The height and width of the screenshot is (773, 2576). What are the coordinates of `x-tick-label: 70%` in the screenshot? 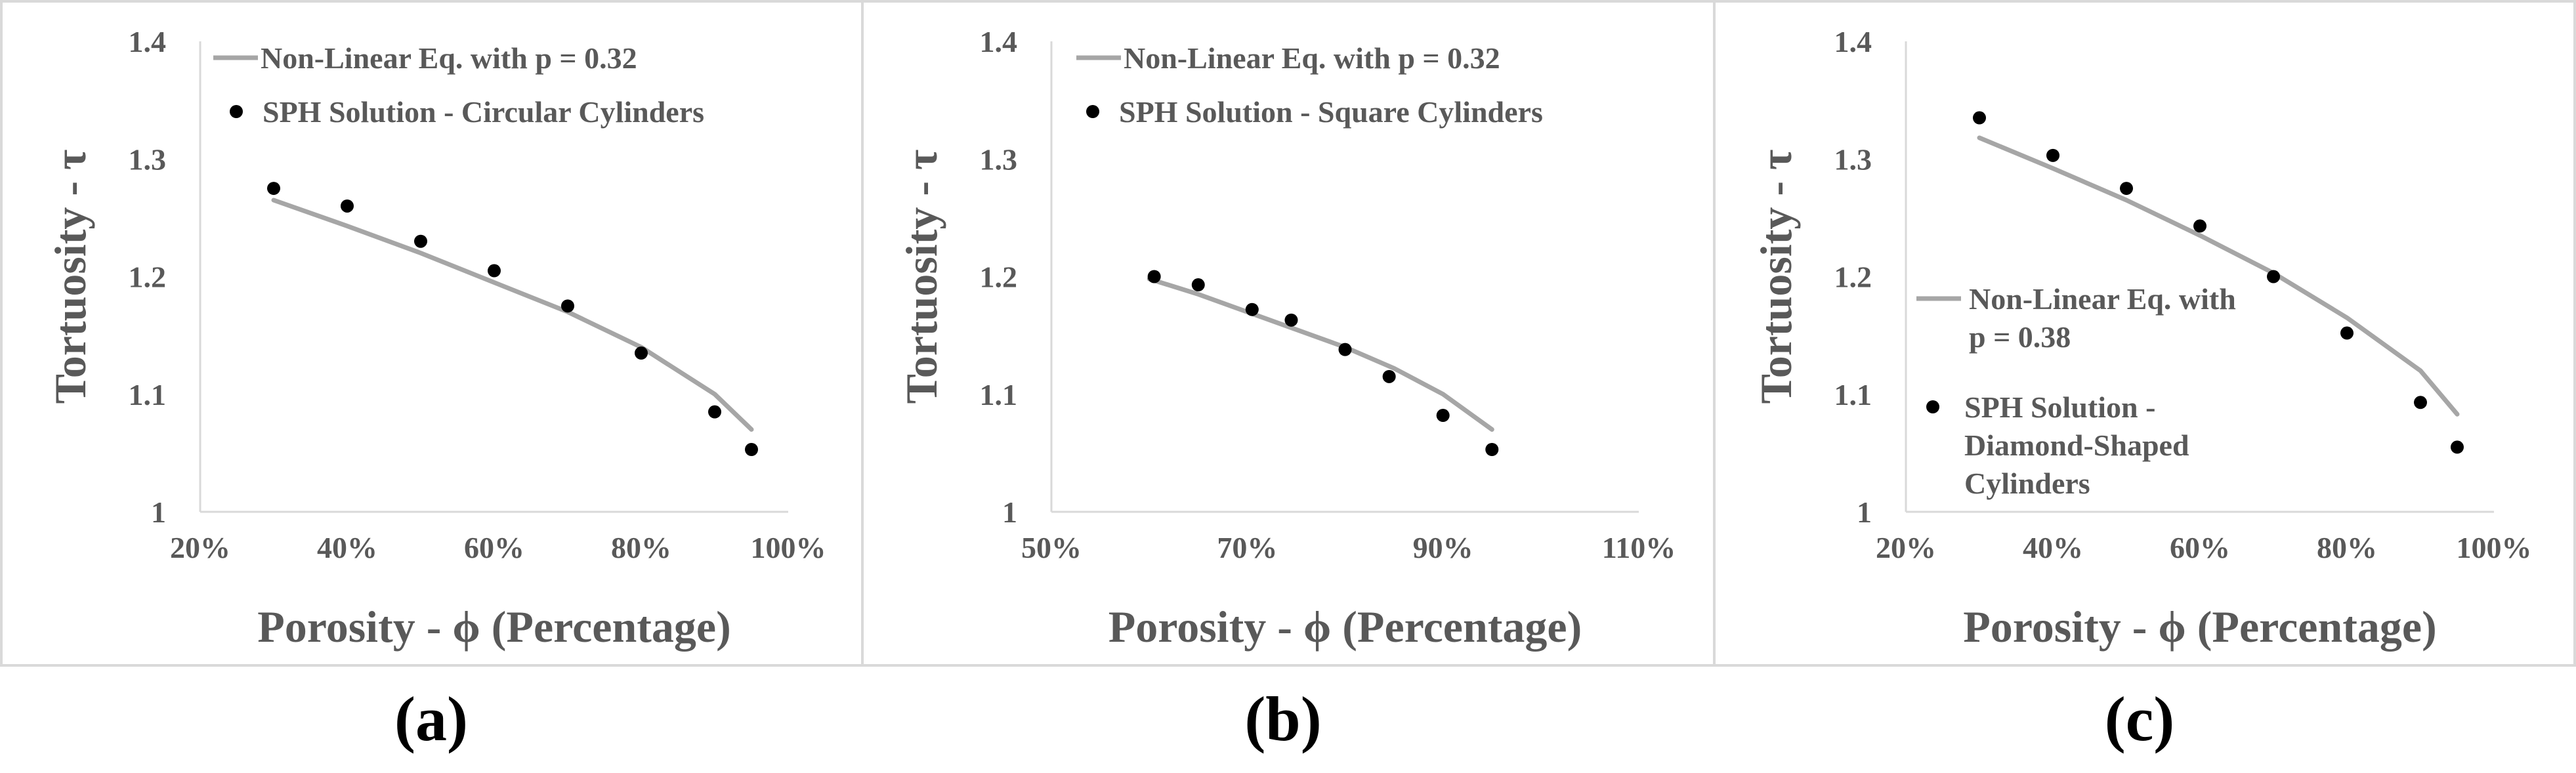 It's located at (1247, 548).